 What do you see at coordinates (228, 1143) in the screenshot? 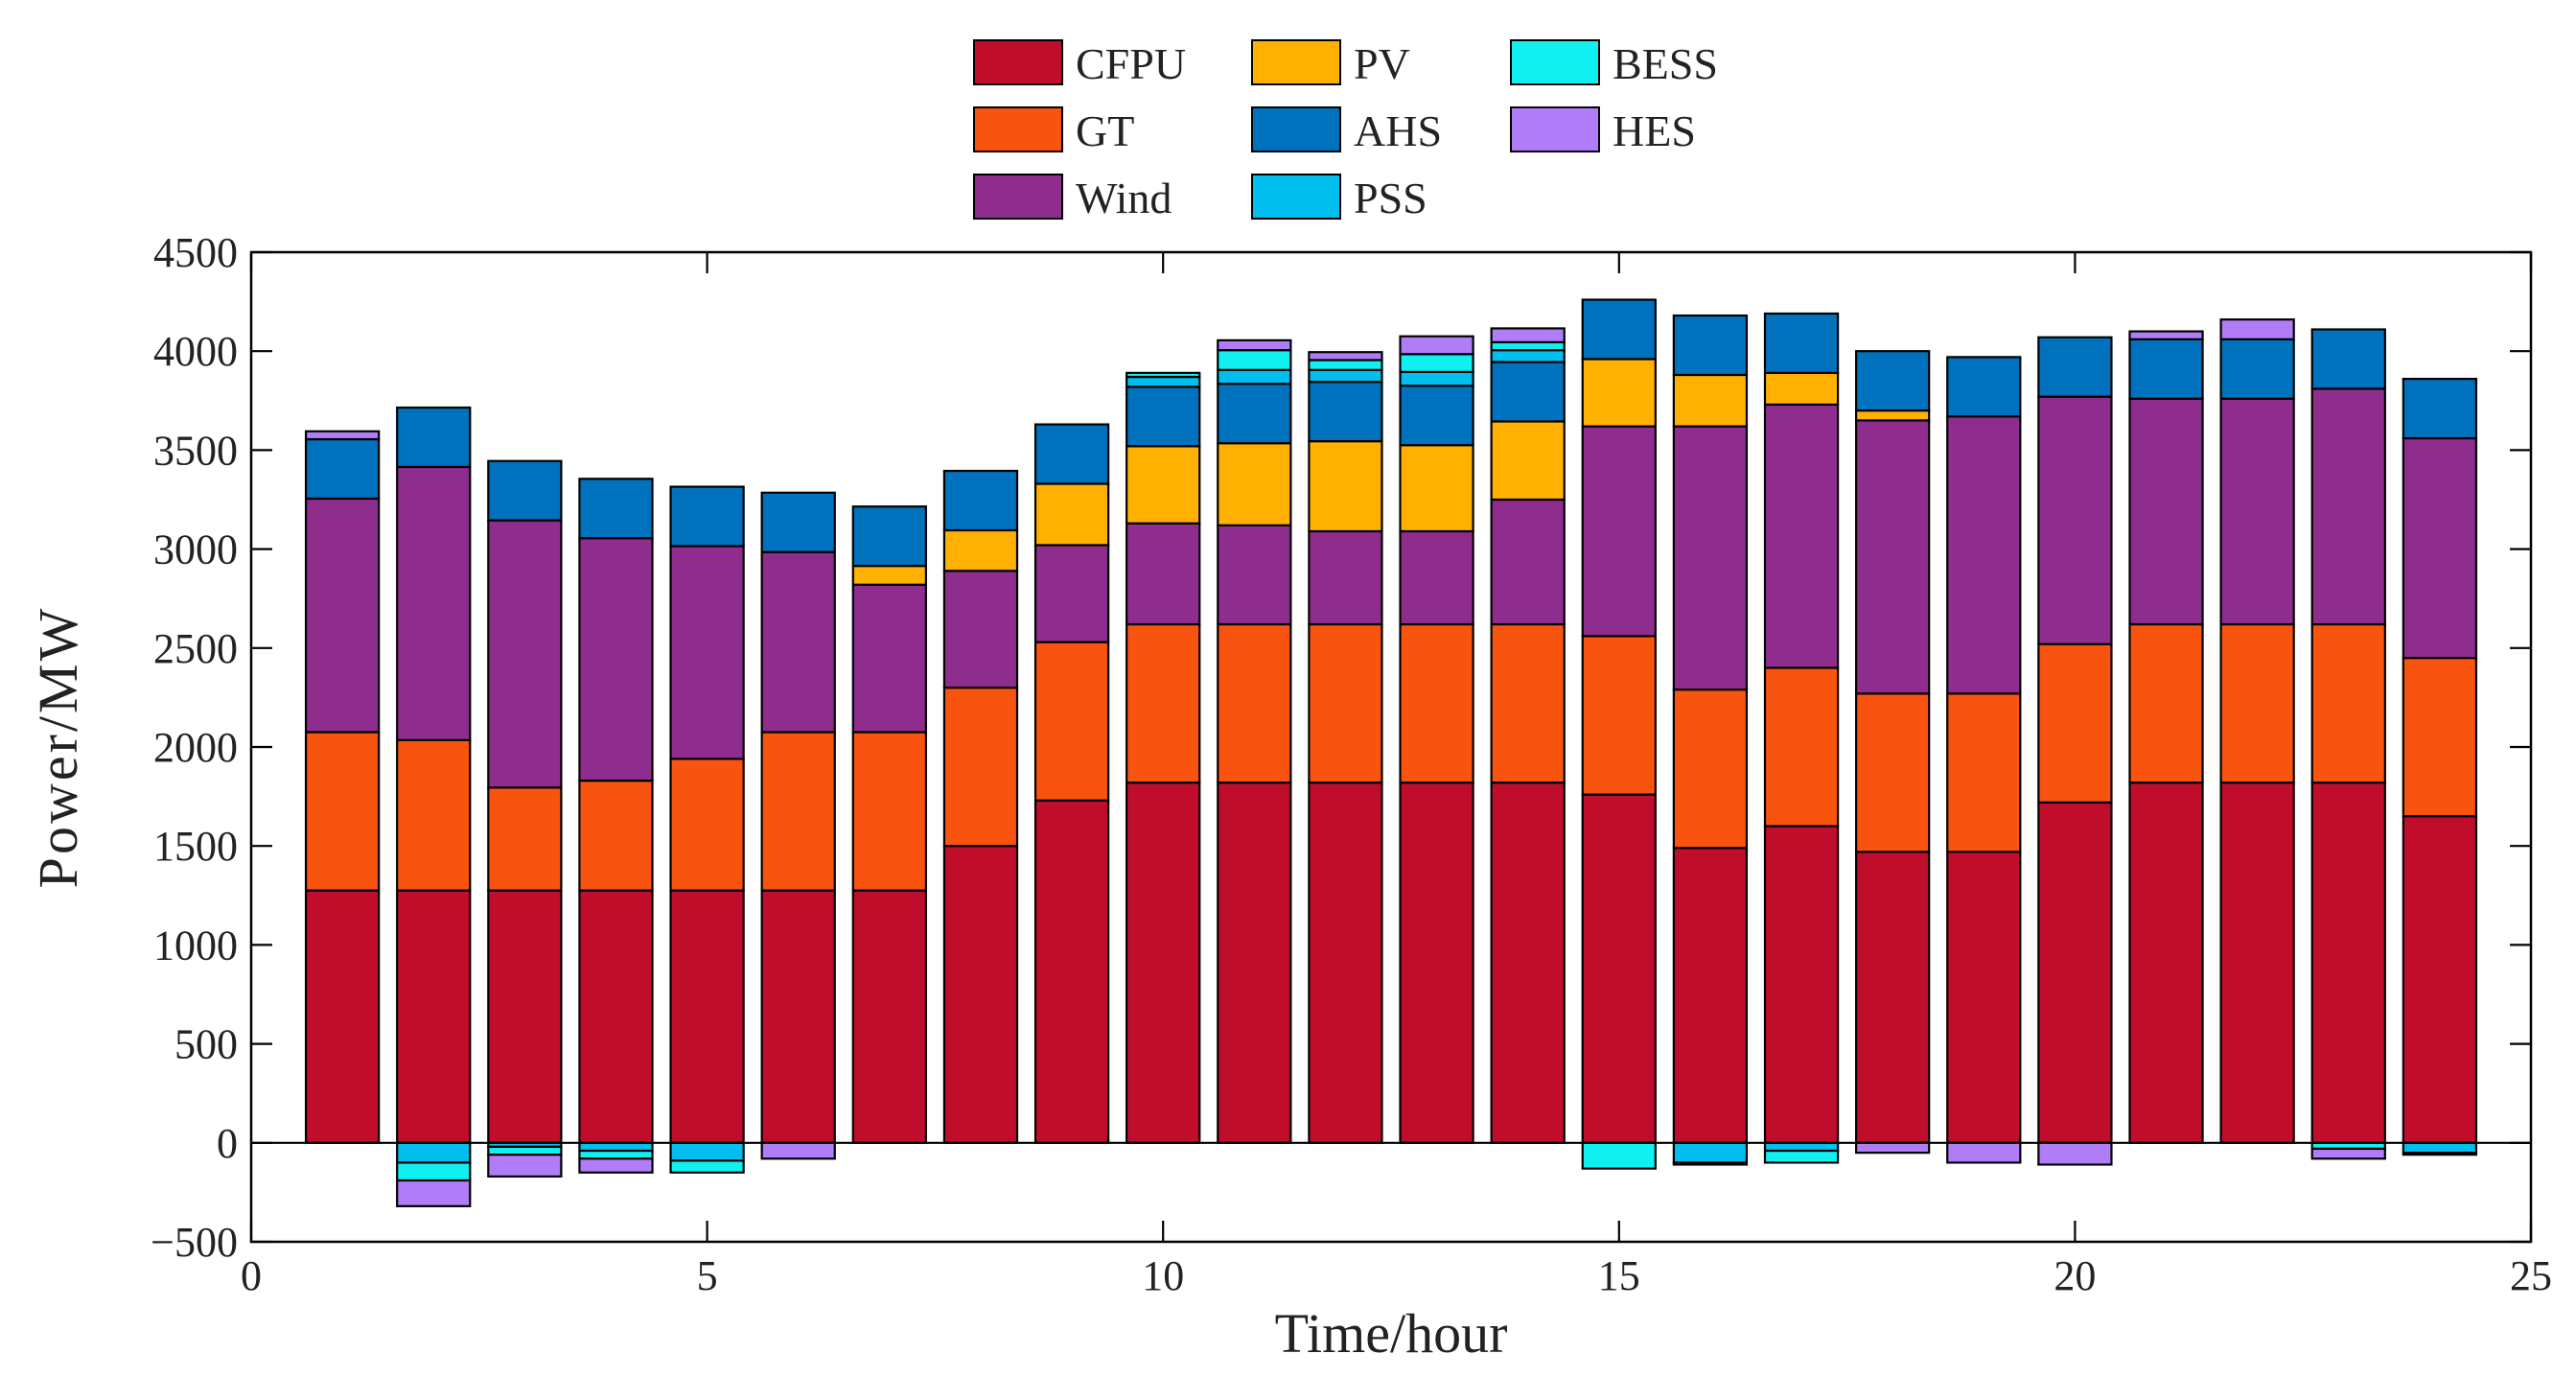
I see `y-tick-label: 0` at bounding box center [228, 1143].